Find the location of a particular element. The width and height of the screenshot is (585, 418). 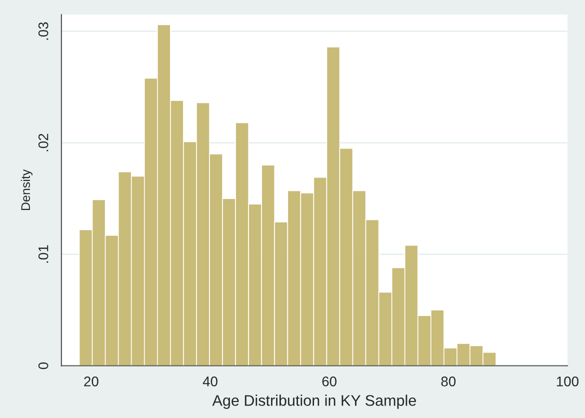

y-tick-label: .02 is located at coordinates (43, 143).